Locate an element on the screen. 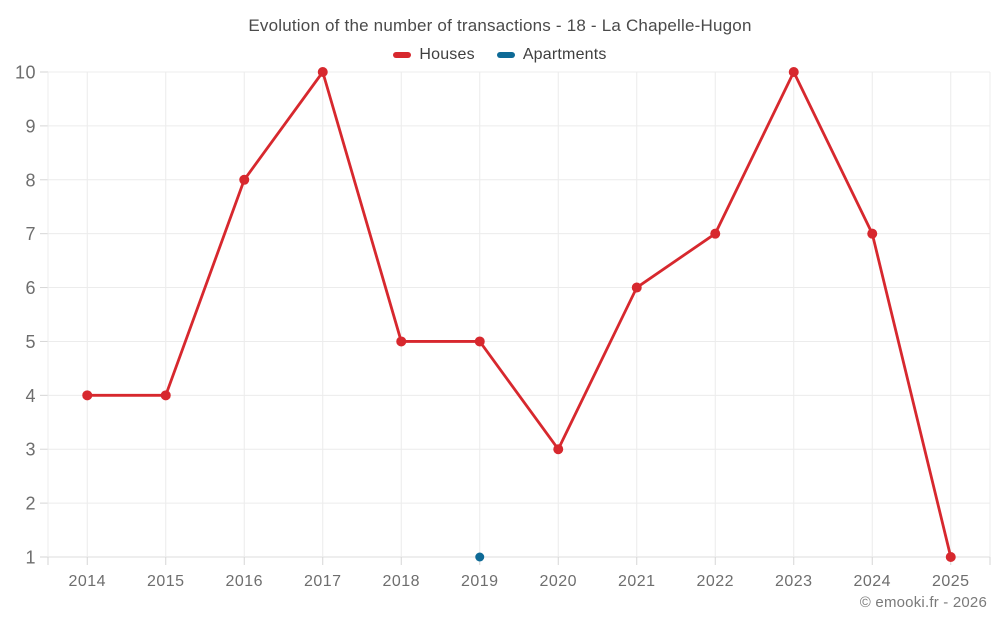 This screenshot has width=1000, height=625. legend-label-apartments: Apartments is located at coordinates (564, 54).